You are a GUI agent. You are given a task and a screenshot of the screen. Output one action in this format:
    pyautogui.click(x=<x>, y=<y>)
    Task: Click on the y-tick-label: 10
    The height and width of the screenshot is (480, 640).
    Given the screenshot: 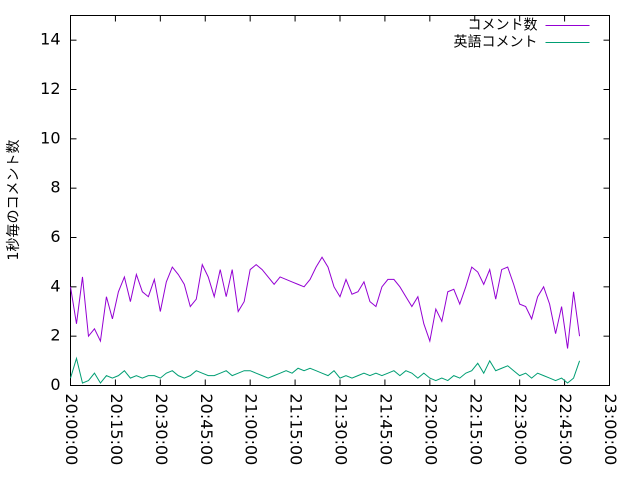 What is the action you would take?
    pyautogui.click(x=50, y=137)
    